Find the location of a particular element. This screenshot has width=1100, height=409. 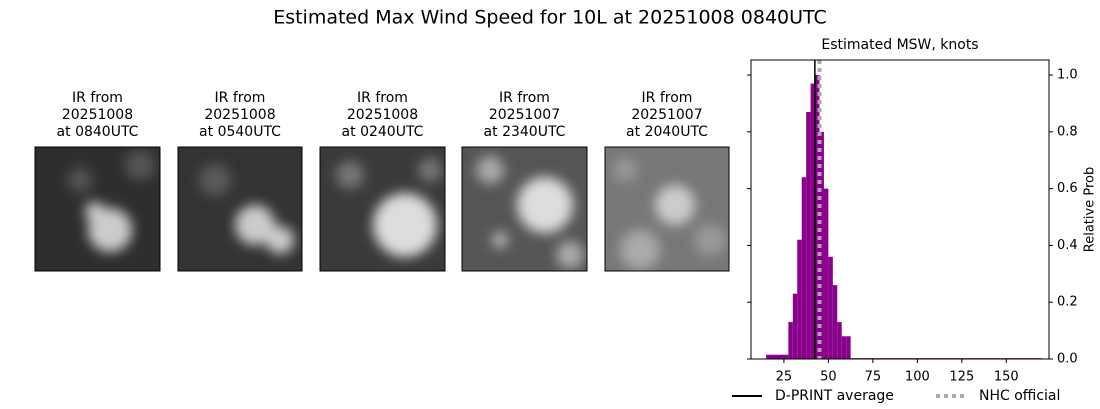

legend-label: NHC official is located at coordinates (1019, 396).